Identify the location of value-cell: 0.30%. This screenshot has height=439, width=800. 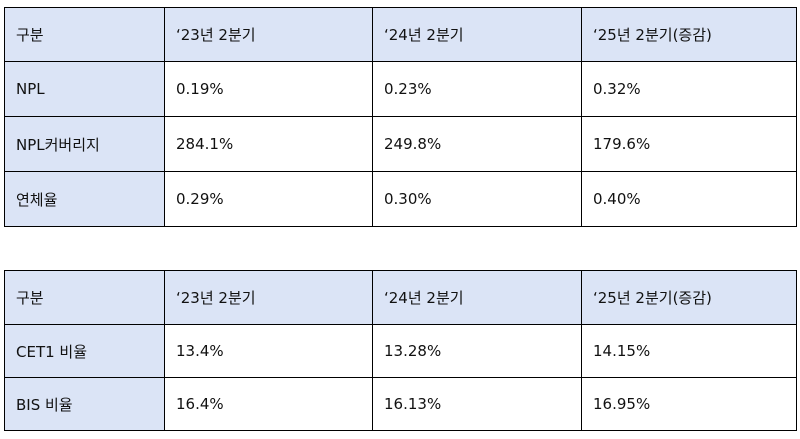
(477, 199).